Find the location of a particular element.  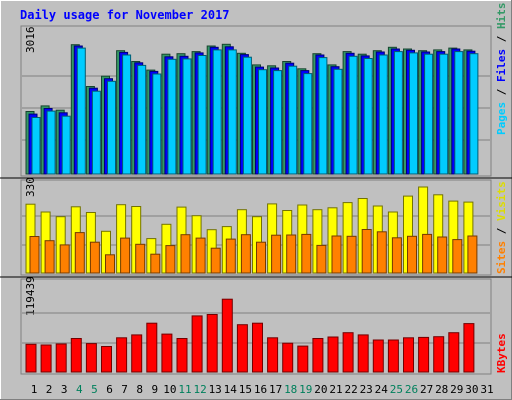

legend-kbytes: KBytes is located at coordinates (501, 353).